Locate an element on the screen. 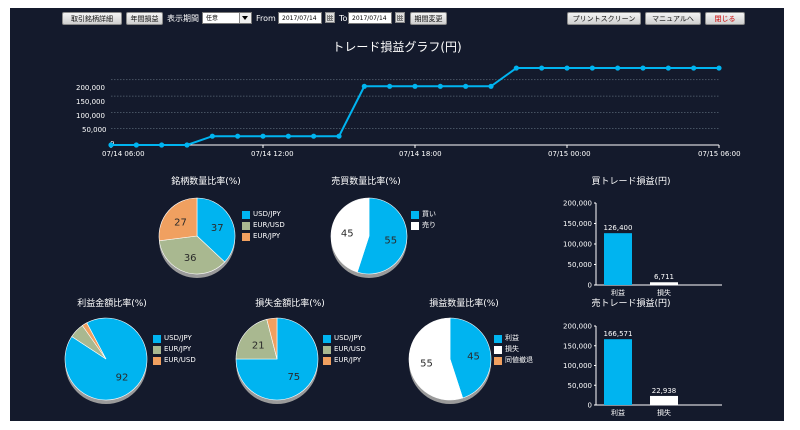 The width and height of the screenshot is (800, 430). sell-trade-pl-title: 売トレード損益(円) is located at coordinates (631, 304).